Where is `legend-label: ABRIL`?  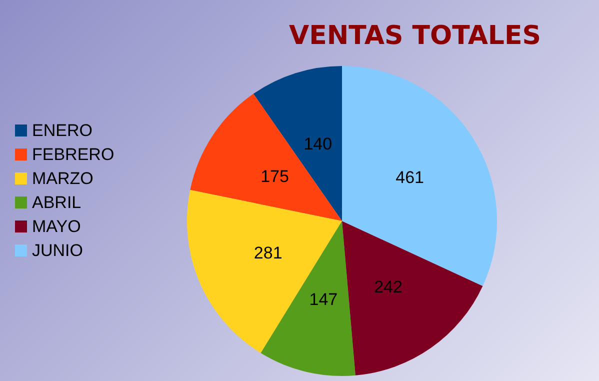
legend-label: ABRIL is located at coordinates (57, 202).